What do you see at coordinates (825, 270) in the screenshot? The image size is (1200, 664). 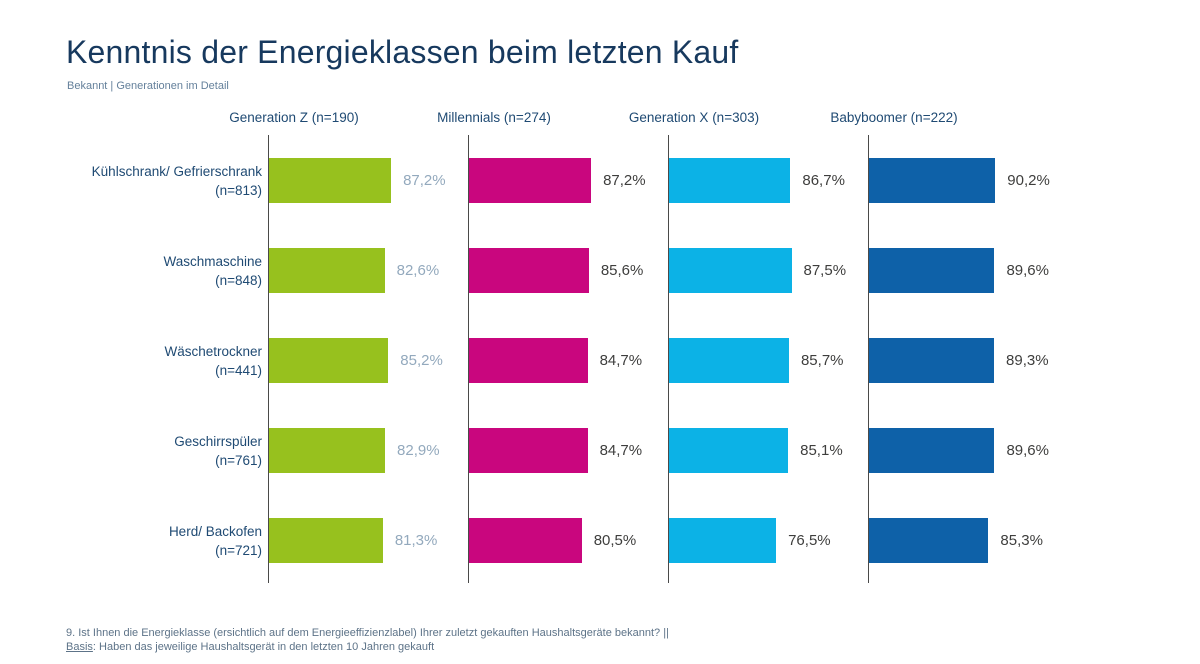 I see `bar-value-label: 87,5%` at bounding box center [825, 270].